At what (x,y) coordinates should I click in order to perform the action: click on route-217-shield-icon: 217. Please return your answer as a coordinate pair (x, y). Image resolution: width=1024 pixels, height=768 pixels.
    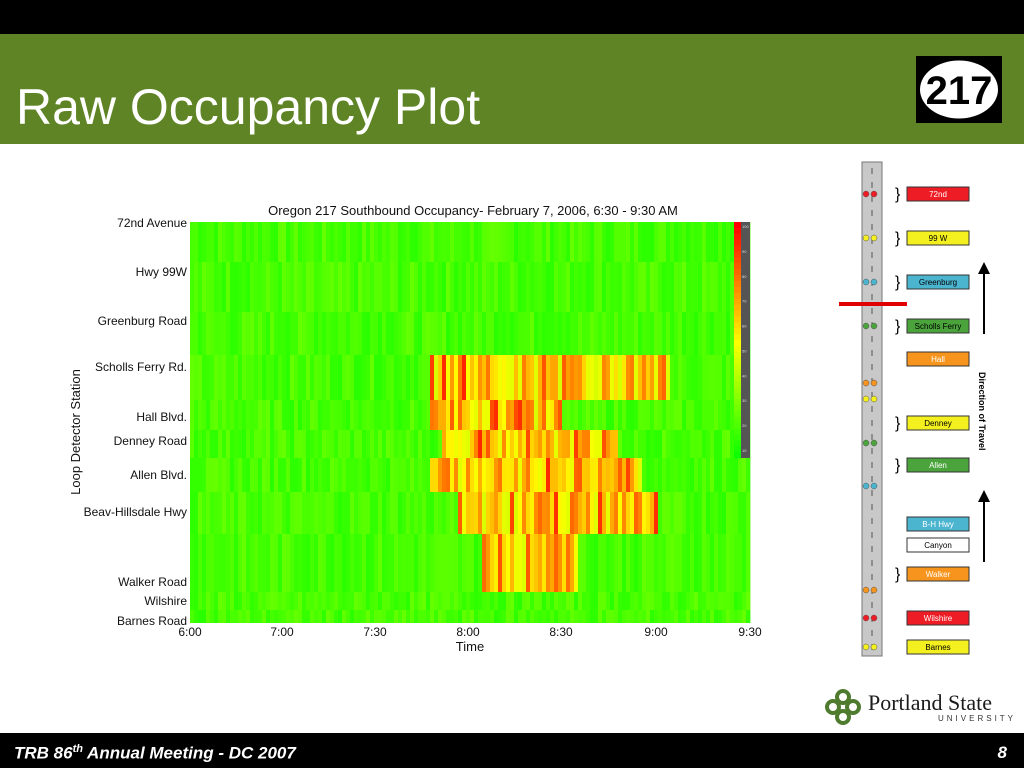
    Looking at the image, I should click on (959, 89).